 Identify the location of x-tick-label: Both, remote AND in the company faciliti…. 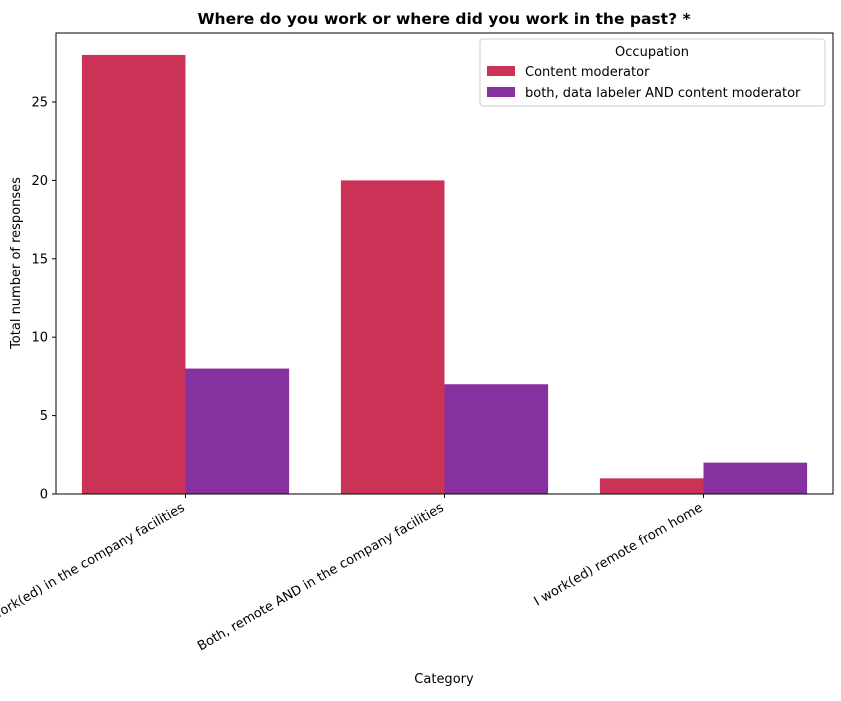
(321, 577).